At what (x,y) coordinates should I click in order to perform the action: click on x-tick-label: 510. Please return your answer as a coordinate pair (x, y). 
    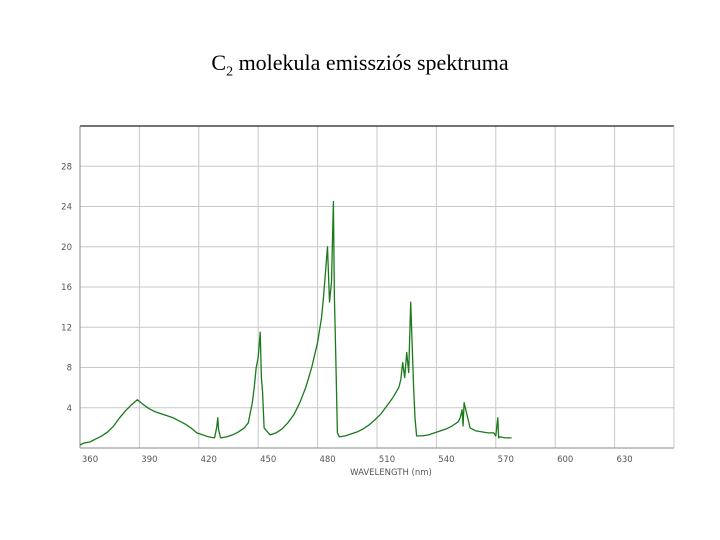
    Looking at the image, I should click on (387, 460).